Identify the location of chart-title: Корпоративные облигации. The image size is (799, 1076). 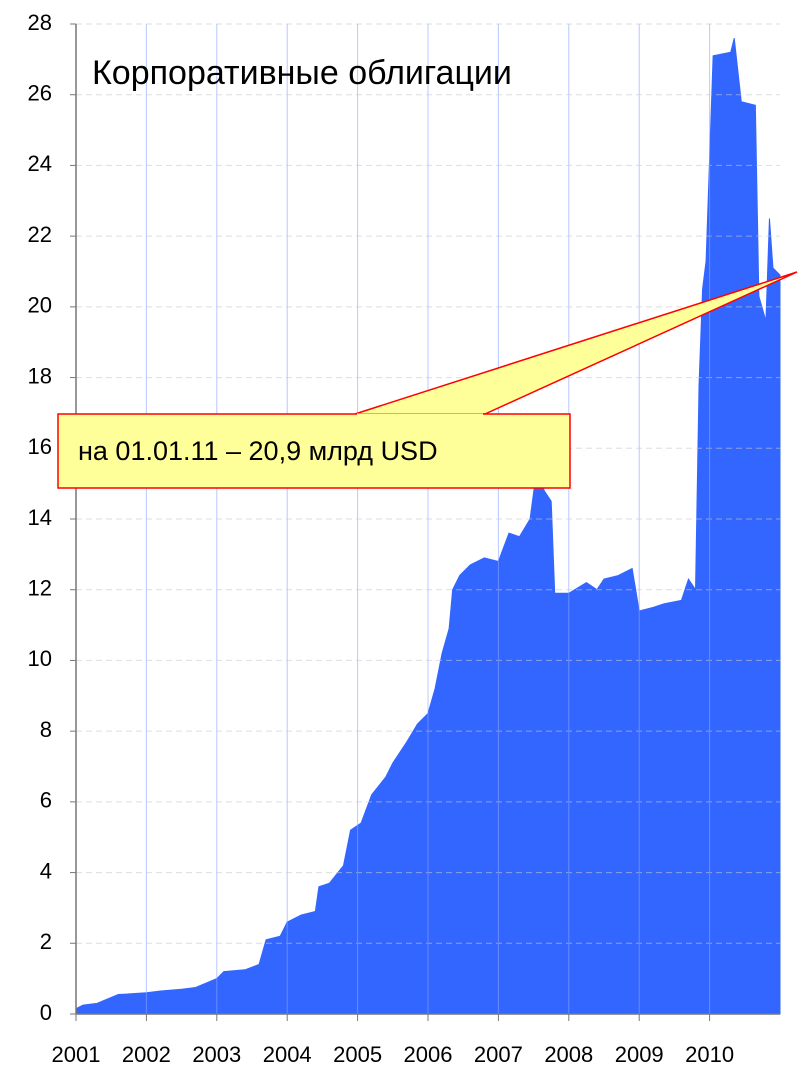
(302, 73).